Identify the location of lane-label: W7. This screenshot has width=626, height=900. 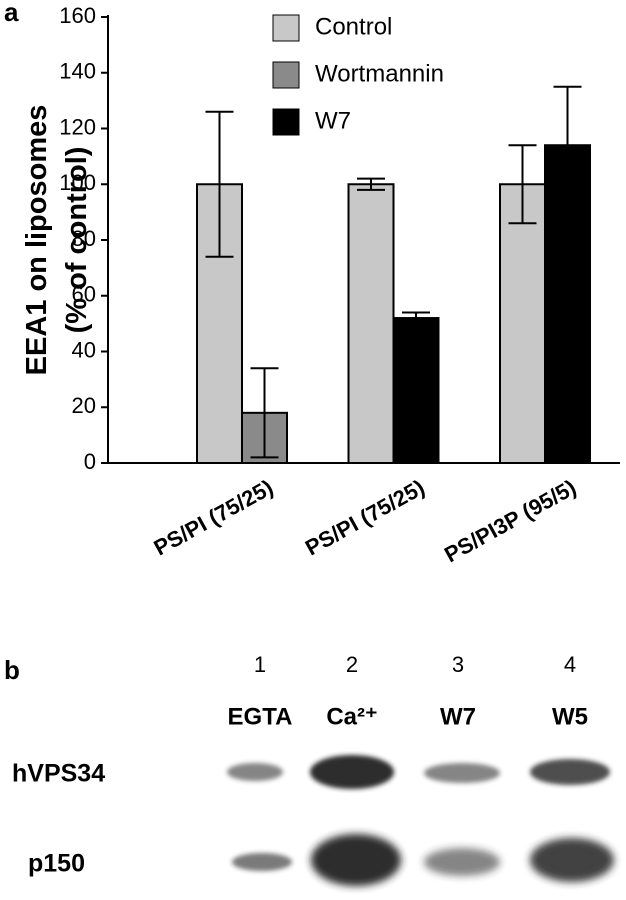
(458, 716).